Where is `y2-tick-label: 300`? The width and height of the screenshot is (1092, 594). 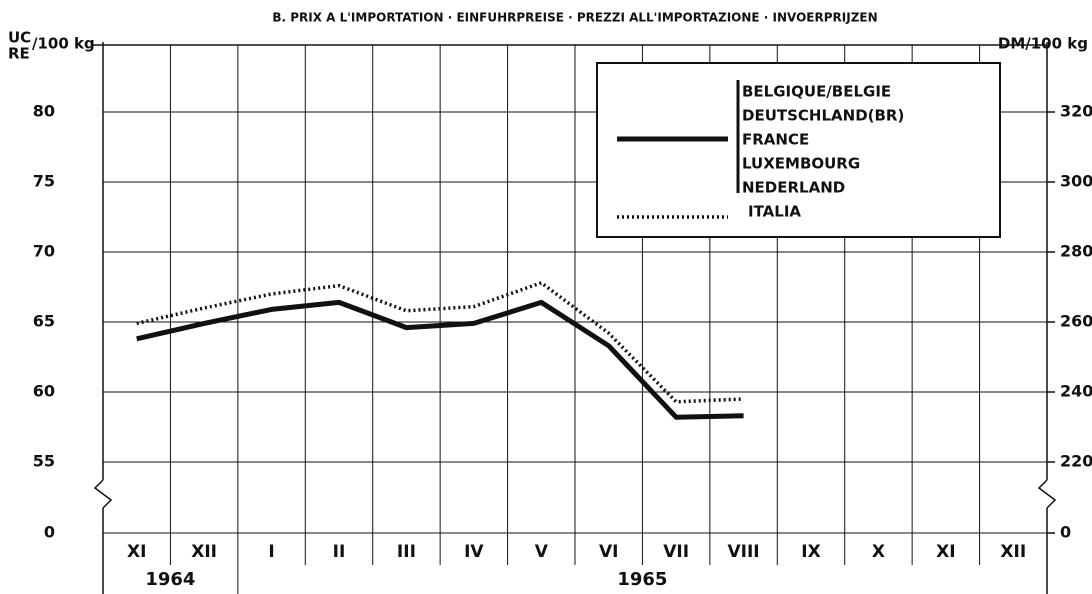
y2-tick-label: 300 is located at coordinates (1076, 181).